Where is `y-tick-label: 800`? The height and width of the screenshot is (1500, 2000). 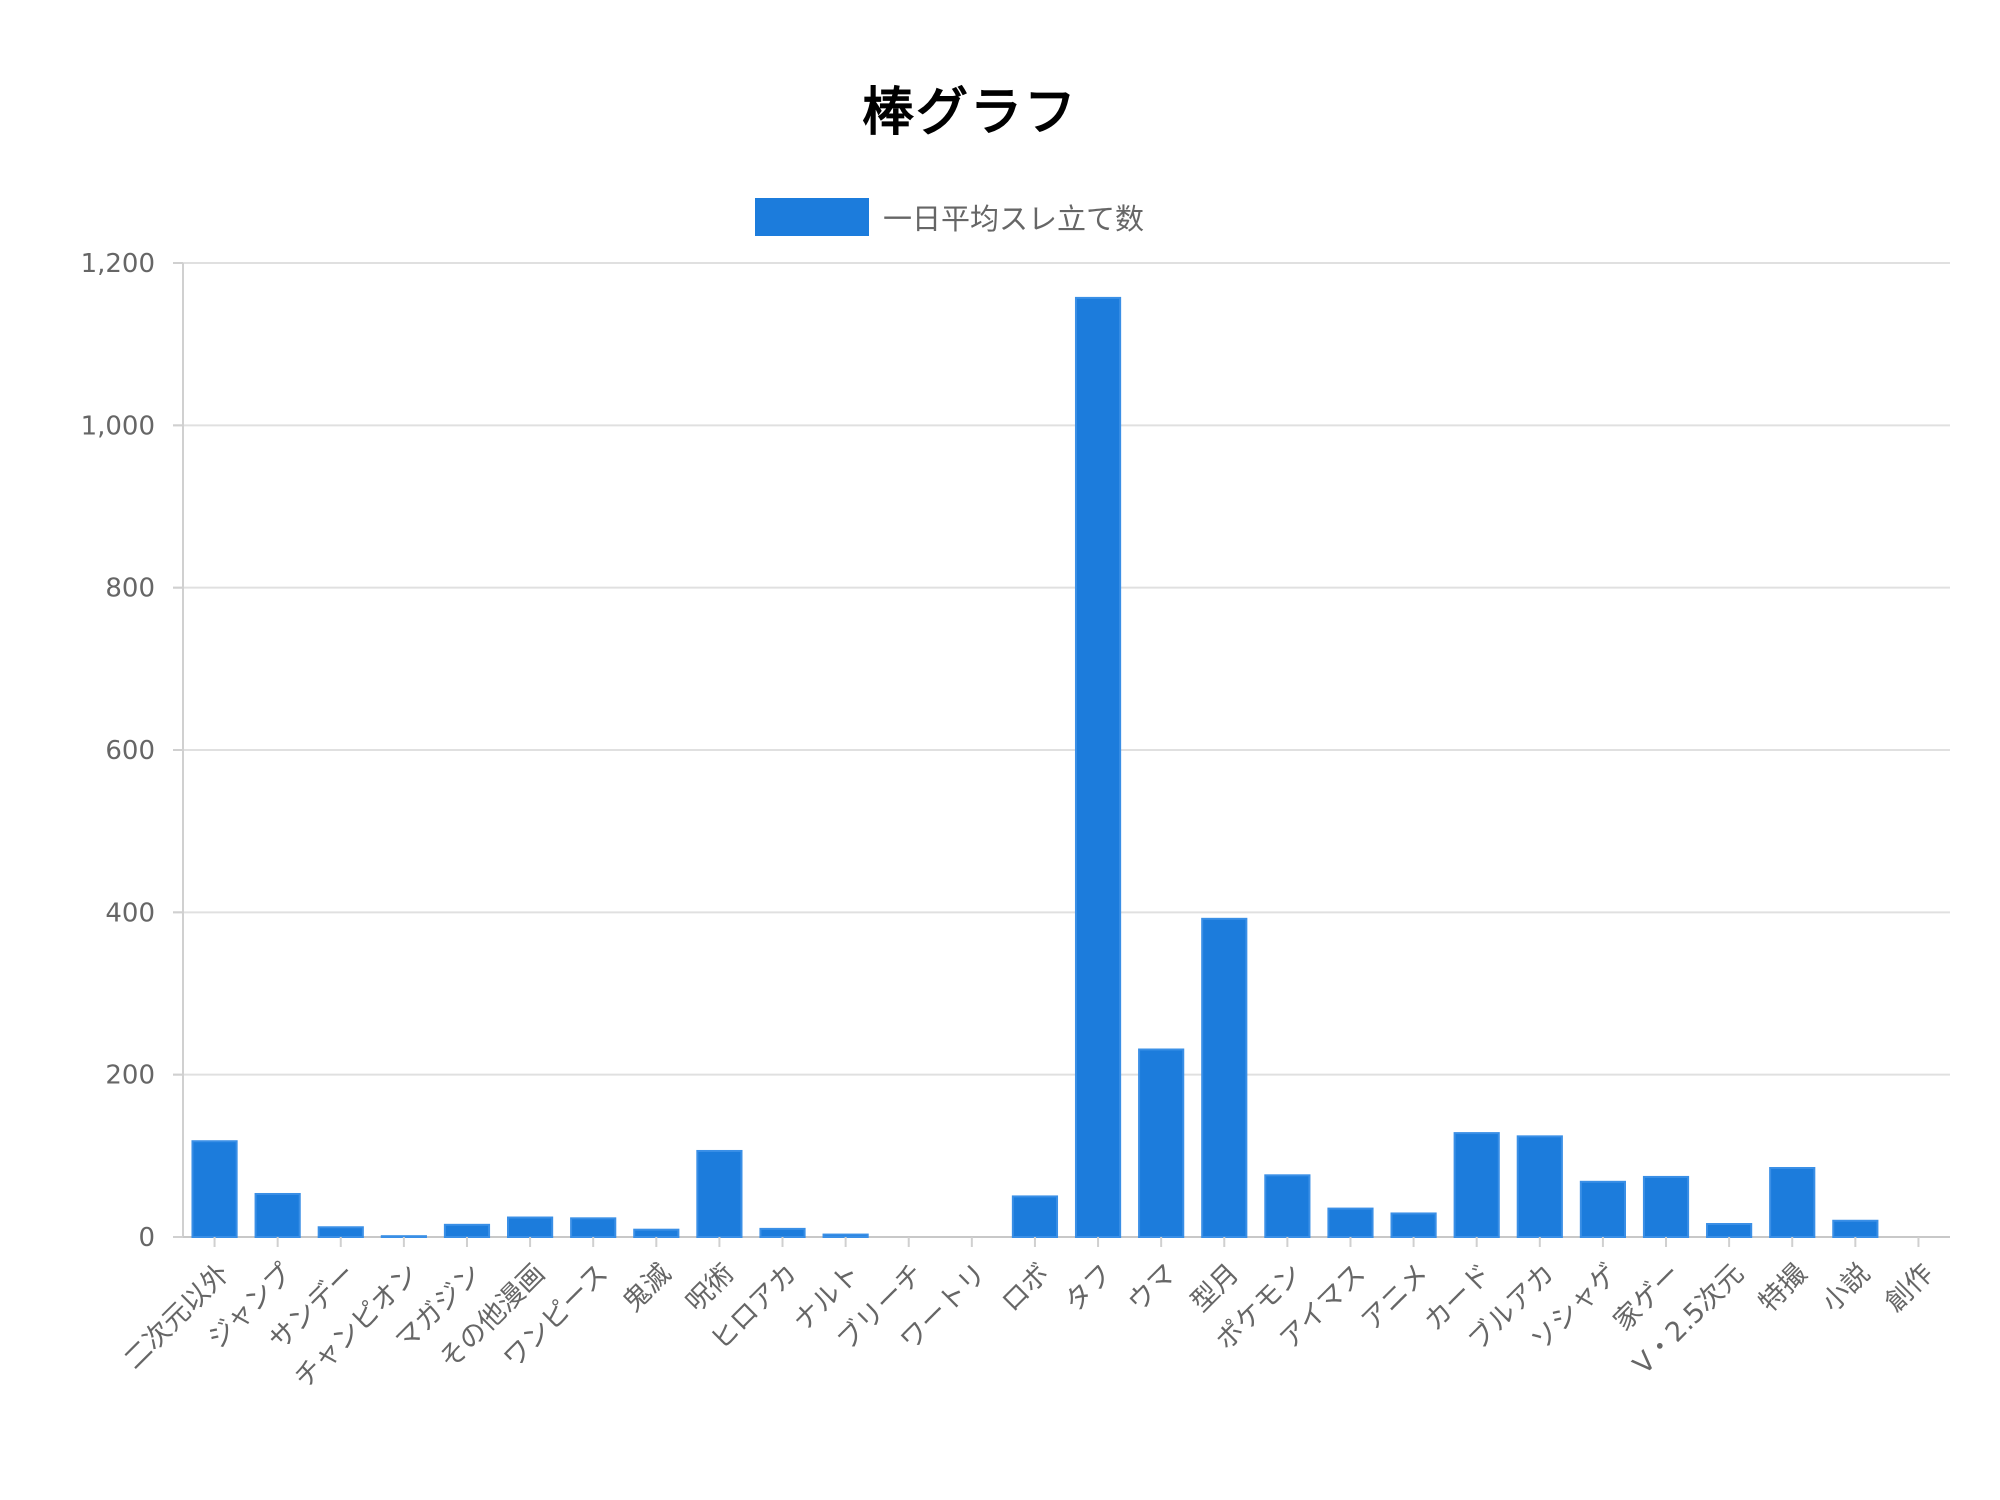 y-tick-label: 800 is located at coordinates (130, 589).